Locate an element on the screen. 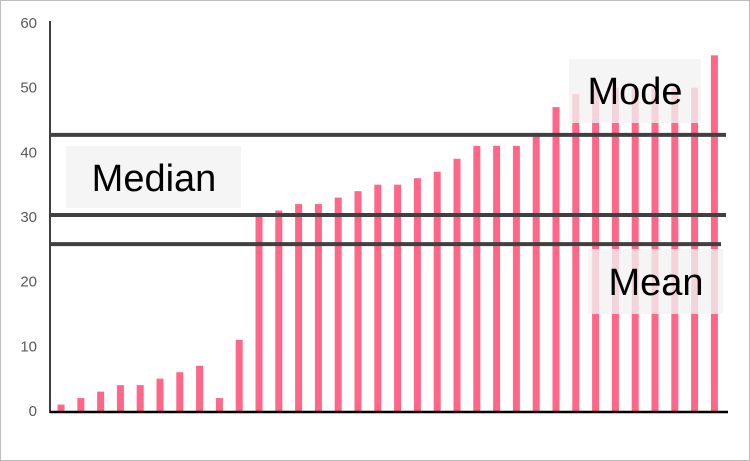 The width and height of the screenshot is (750, 461). mode-label-box is located at coordinates (635, 91).